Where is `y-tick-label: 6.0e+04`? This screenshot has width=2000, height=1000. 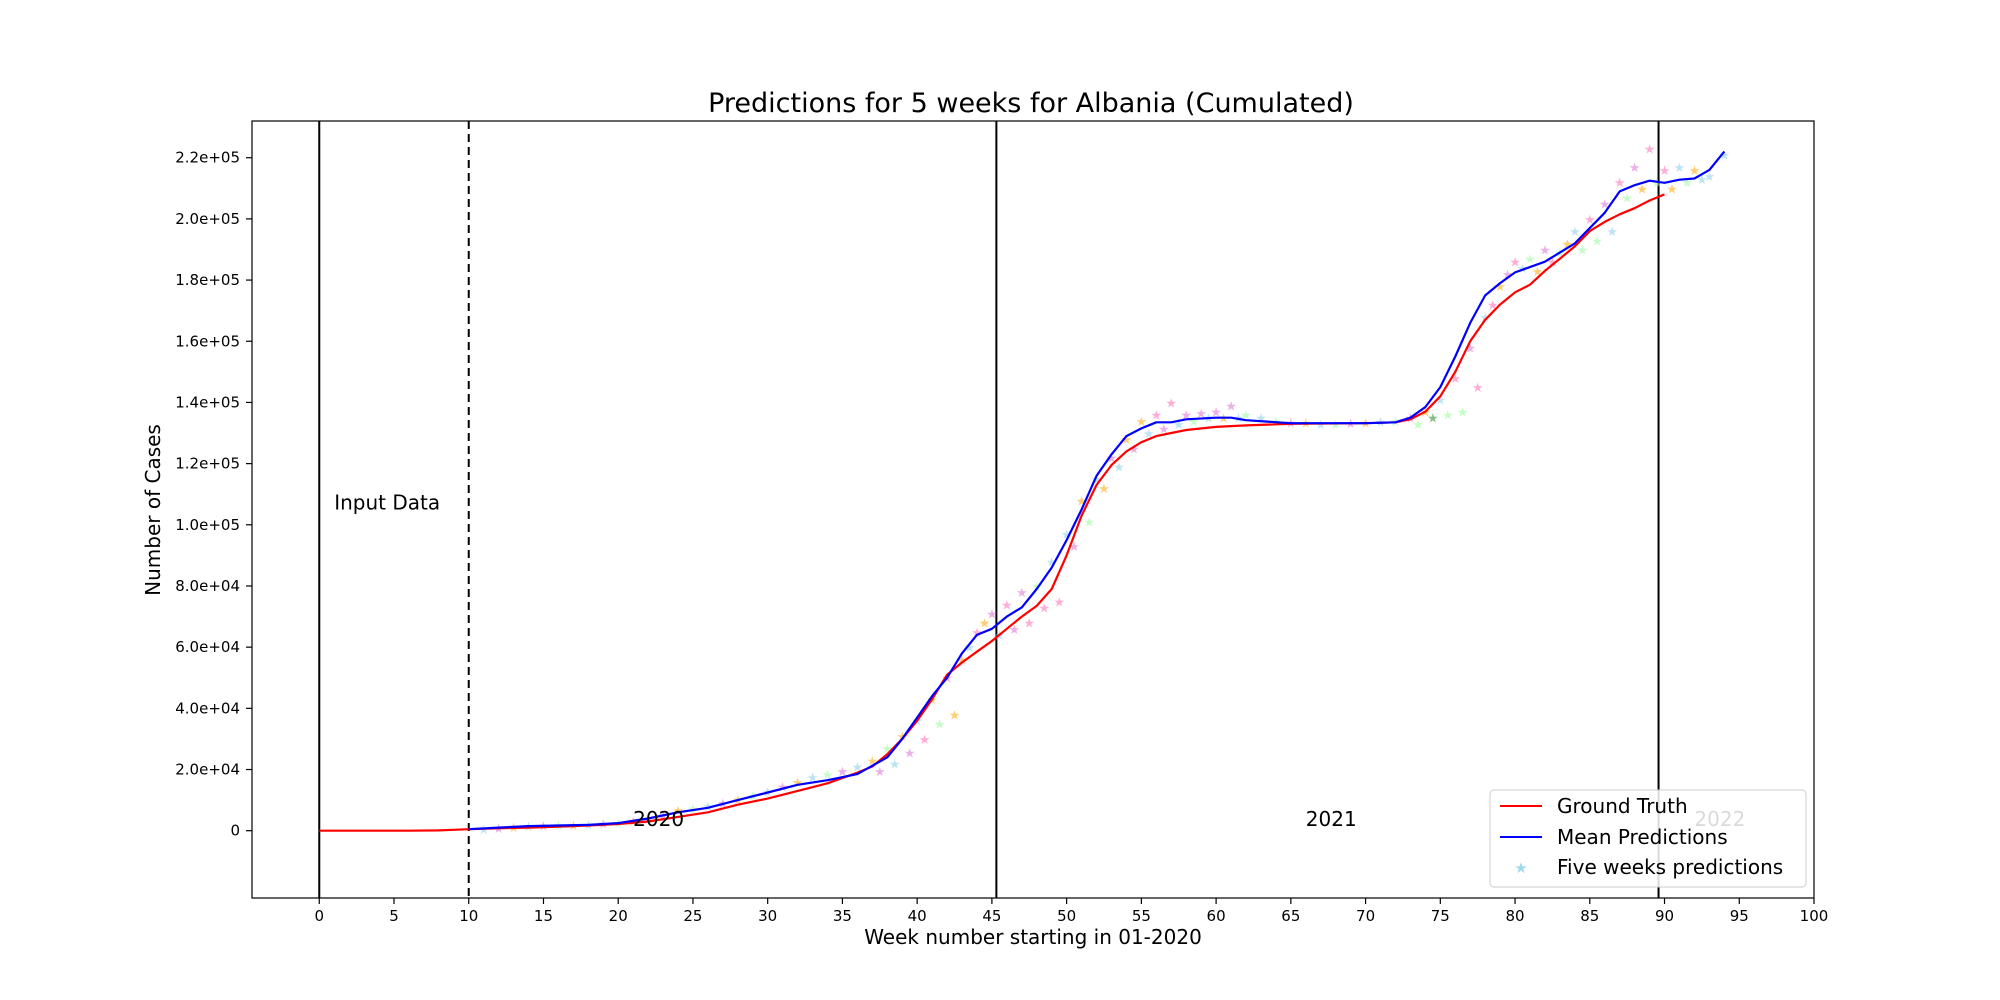
y-tick-label: 6.0e+04 is located at coordinates (207, 647).